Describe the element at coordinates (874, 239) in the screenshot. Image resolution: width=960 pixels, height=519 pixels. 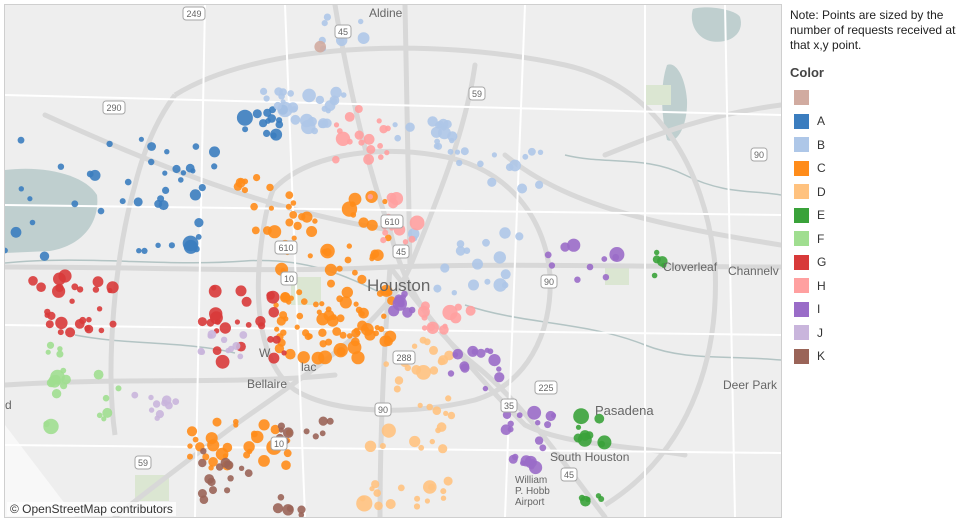
I see `legend-item-f: F` at that location.